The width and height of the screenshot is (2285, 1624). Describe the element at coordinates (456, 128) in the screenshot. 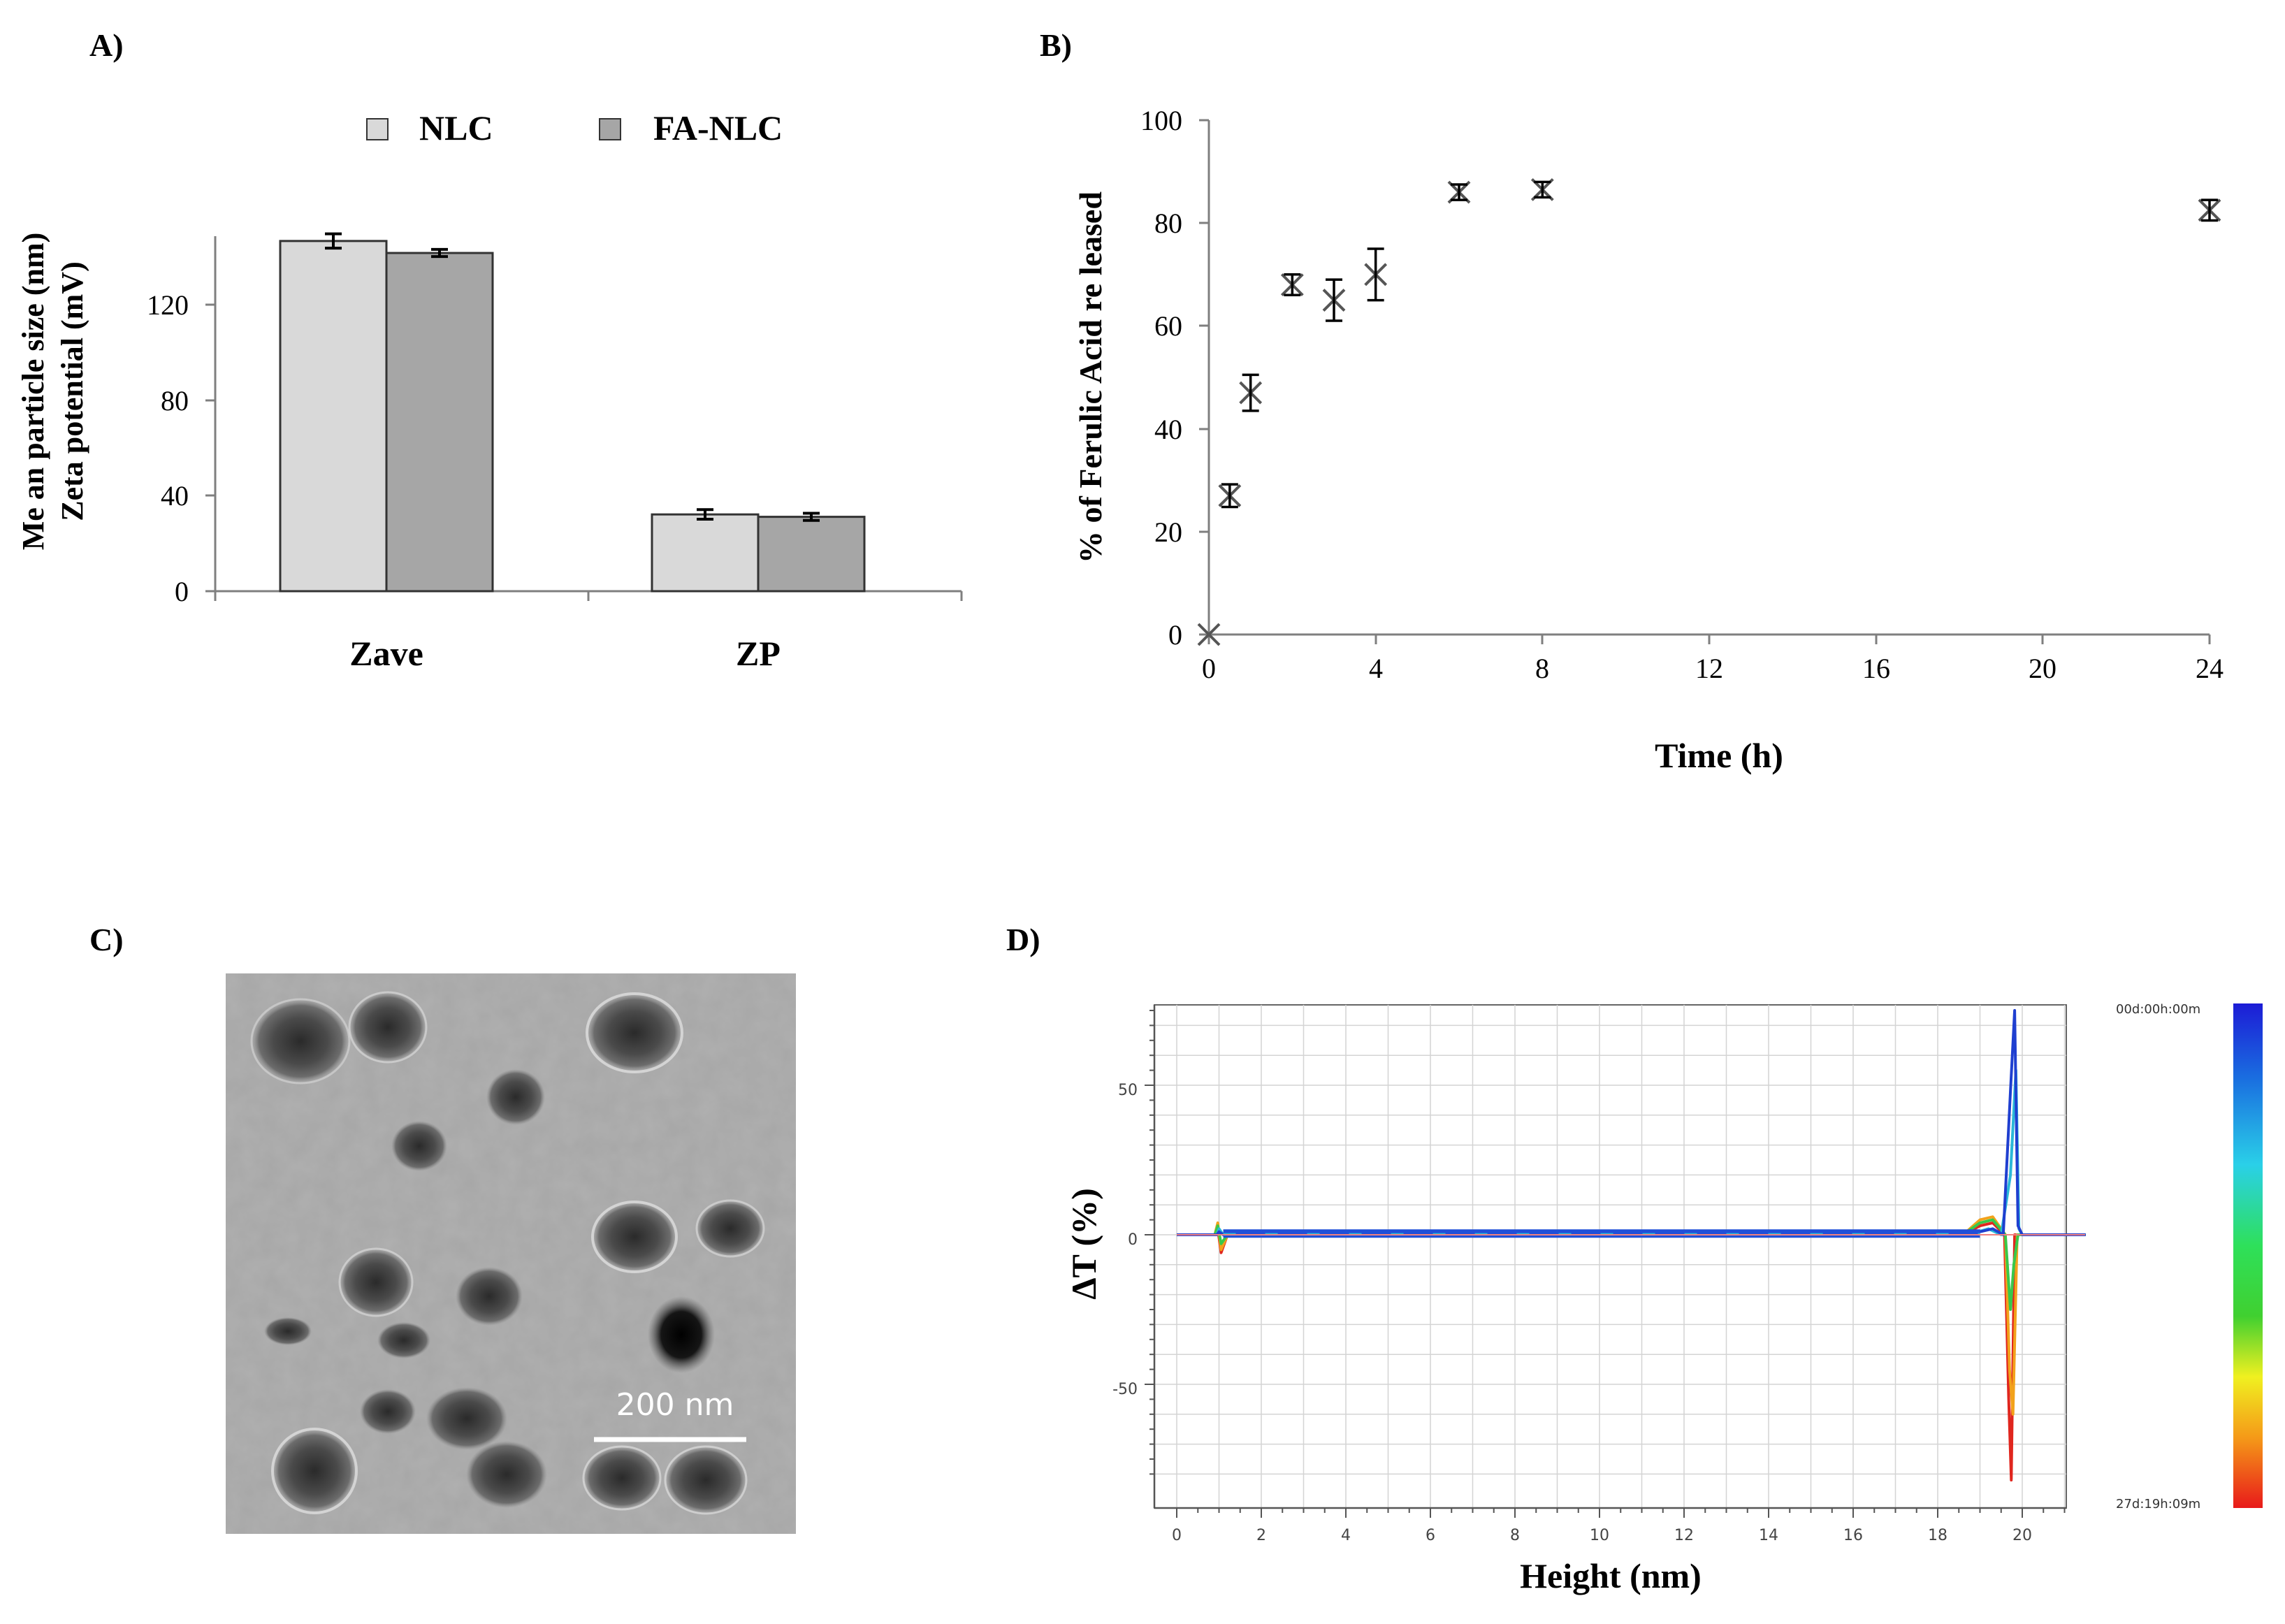

I see `legend-label-nlc: NLC` at that location.